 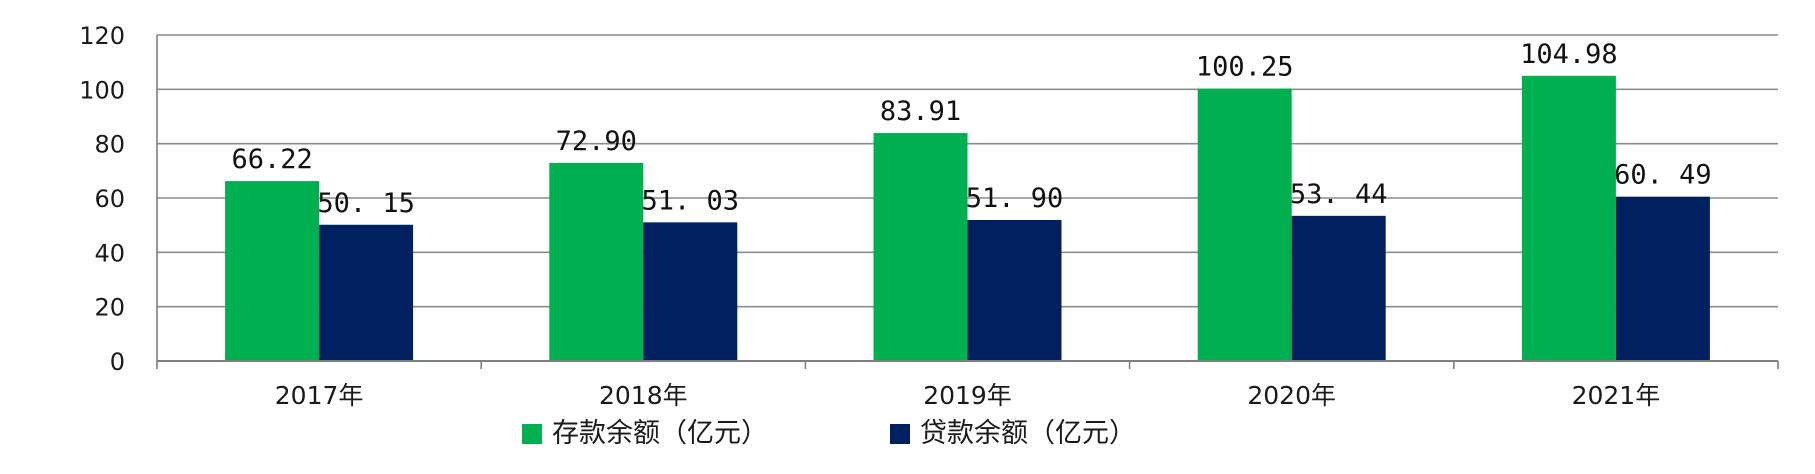 I want to click on loan-value-label: 51. 90, so click(x=1015, y=198).